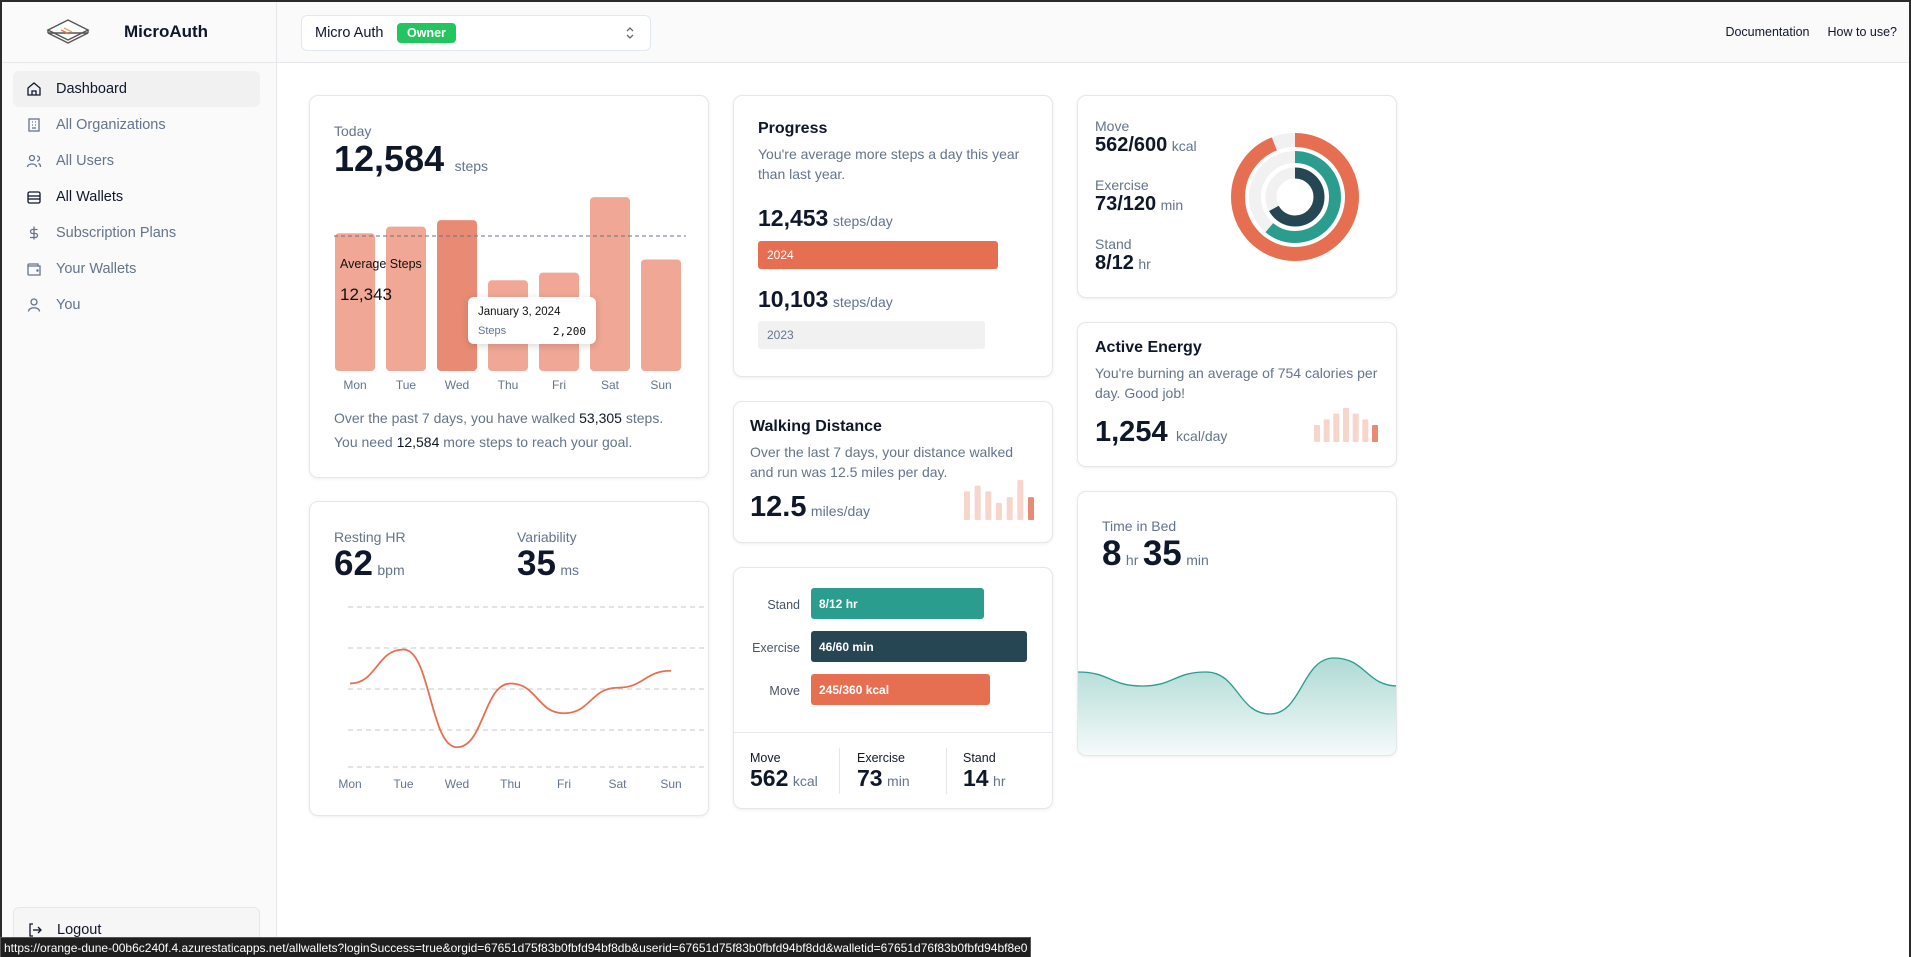 Image resolution: width=1911 pixels, height=957 pixels. What do you see at coordinates (136, 233) in the screenshot?
I see `sidebar-item-subscription-plans: Subscription Plans` at bounding box center [136, 233].